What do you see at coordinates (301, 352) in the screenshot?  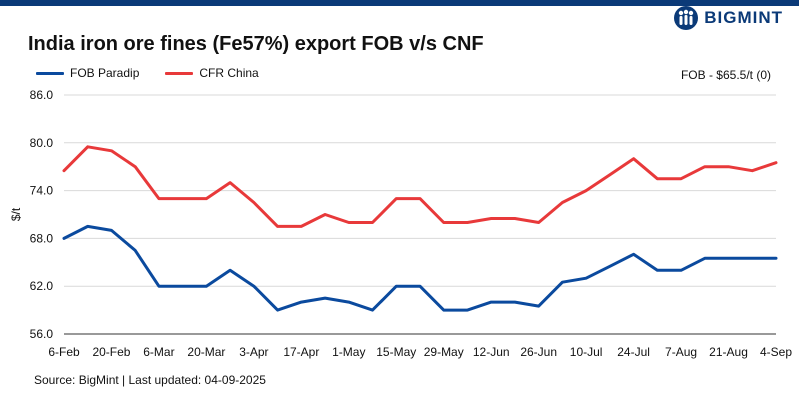 I see `x-tick-label: 17-Apr` at bounding box center [301, 352].